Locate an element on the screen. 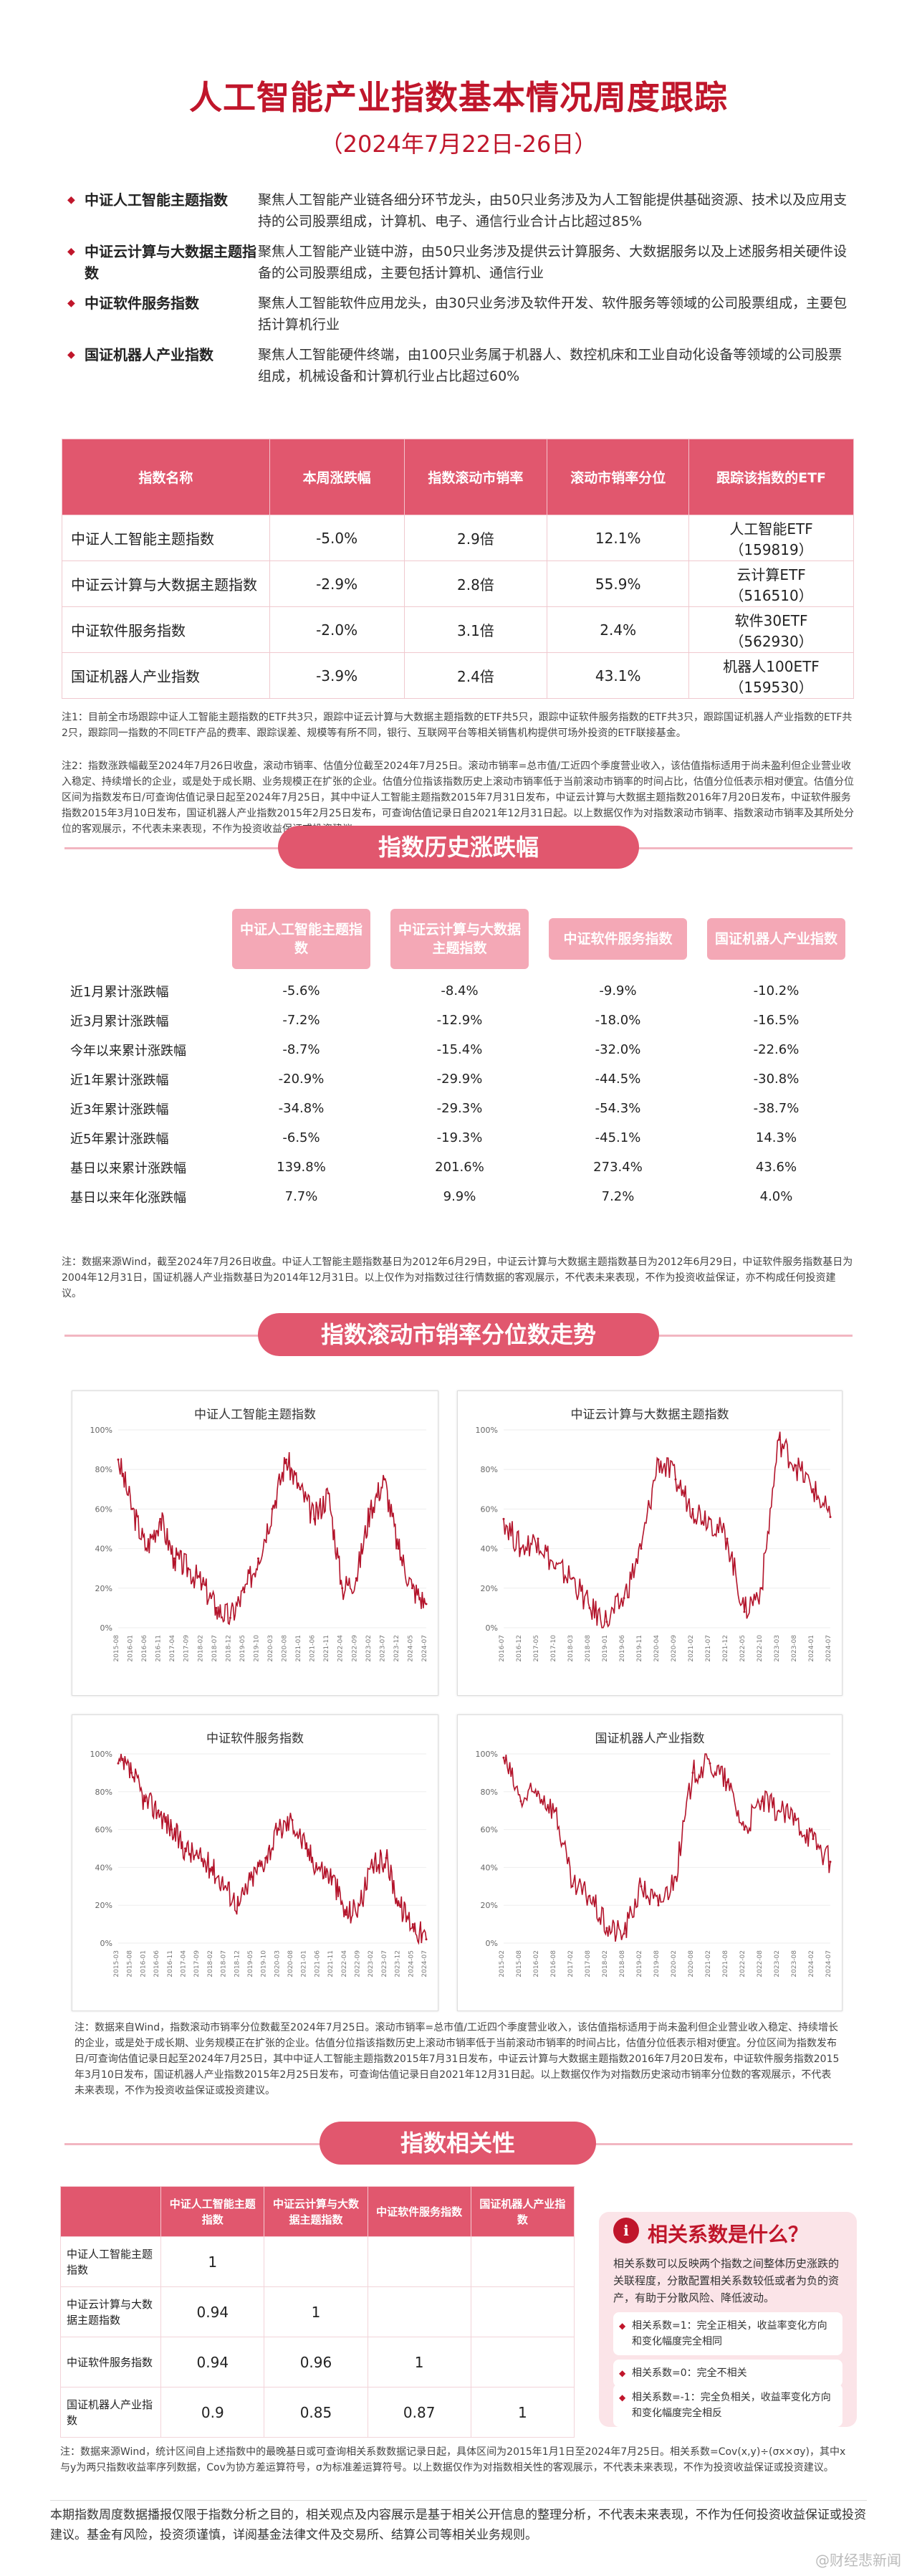  x-tick-label: 2022-05 is located at coordinates (742, 1648).